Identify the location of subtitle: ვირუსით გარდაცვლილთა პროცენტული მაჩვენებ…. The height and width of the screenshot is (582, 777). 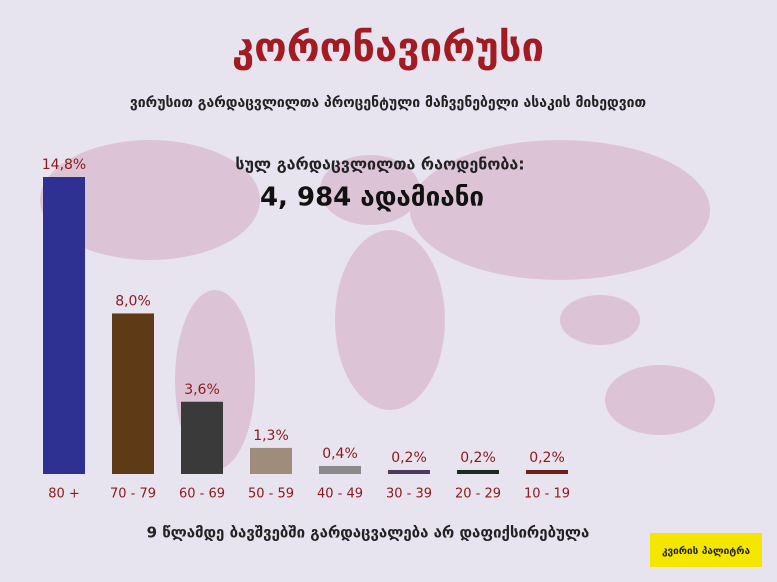
(388, 103).